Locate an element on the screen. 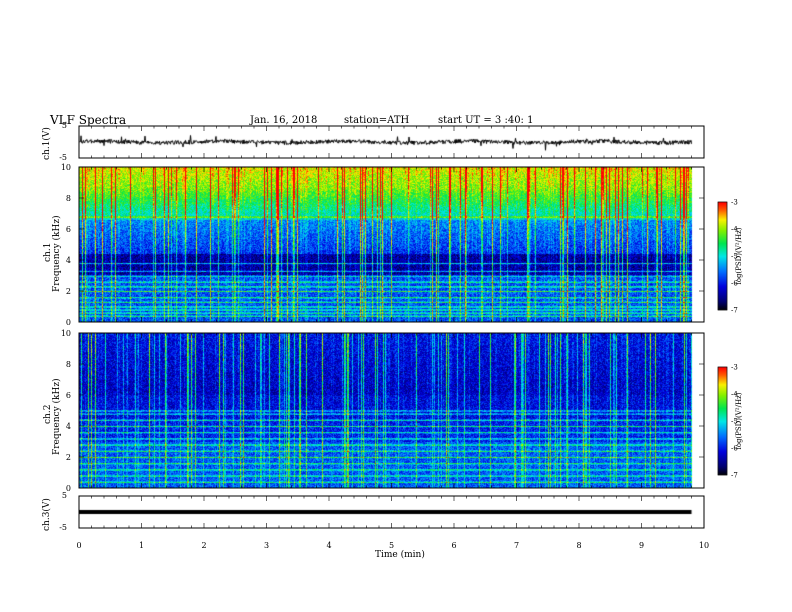 The height and width of the screenshot is (612, 792). time-tick-label: 7 is located at coordinates (516, 545).